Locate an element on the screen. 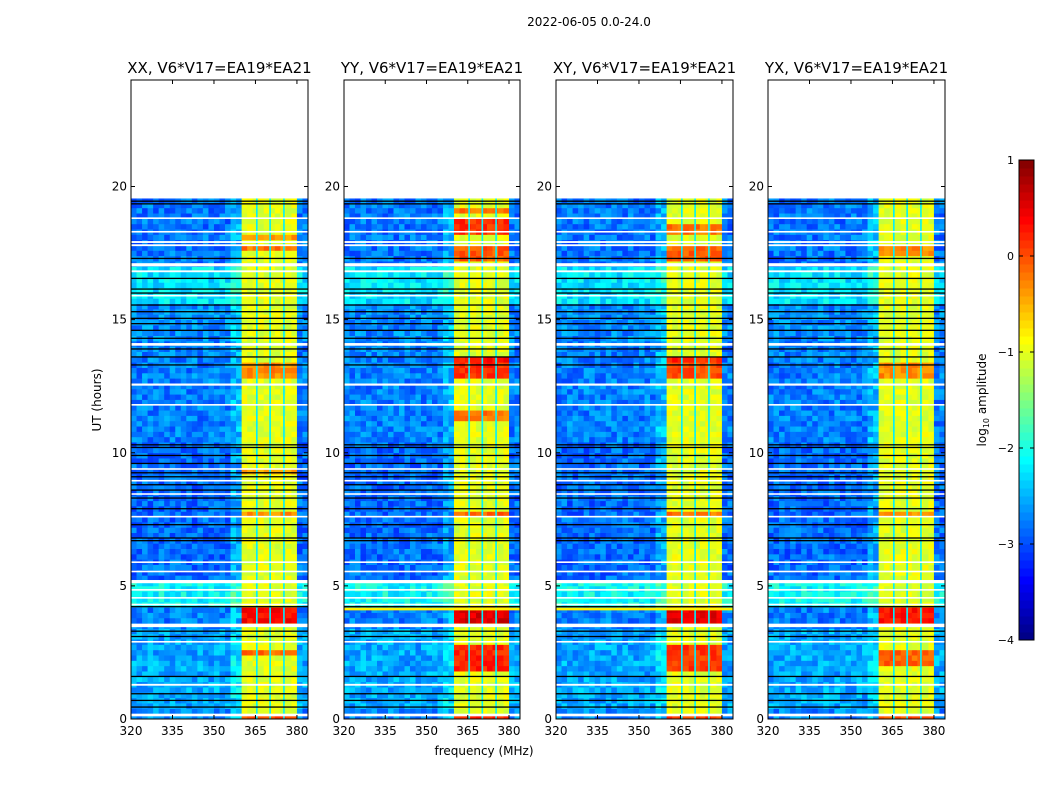 This screenshot has height=804, width=1050. band-separator is located at coordinates (257, 458).